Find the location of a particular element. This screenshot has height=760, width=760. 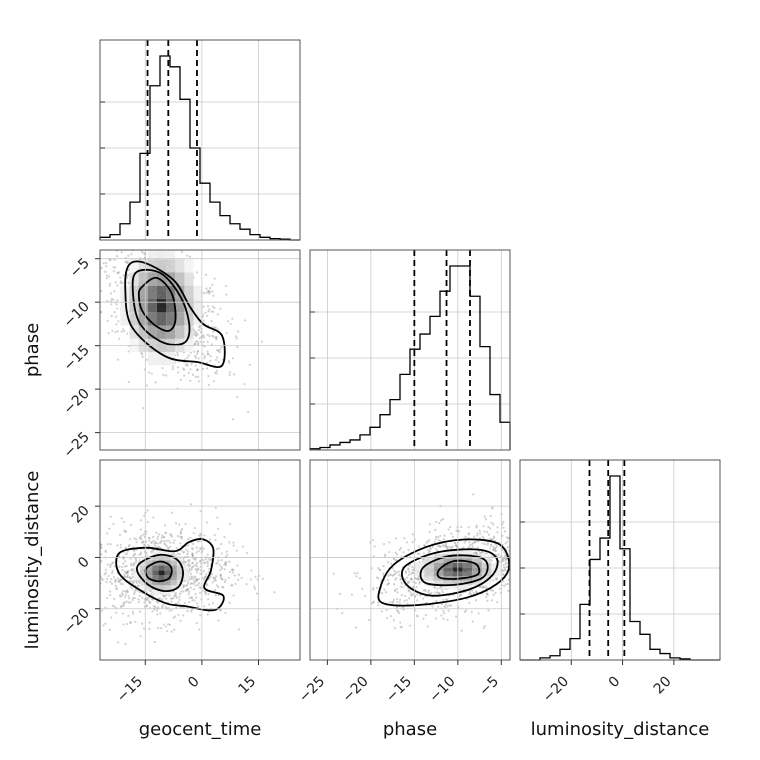

density-panel-geocent_time-phase is located at coordinates (182, 333).